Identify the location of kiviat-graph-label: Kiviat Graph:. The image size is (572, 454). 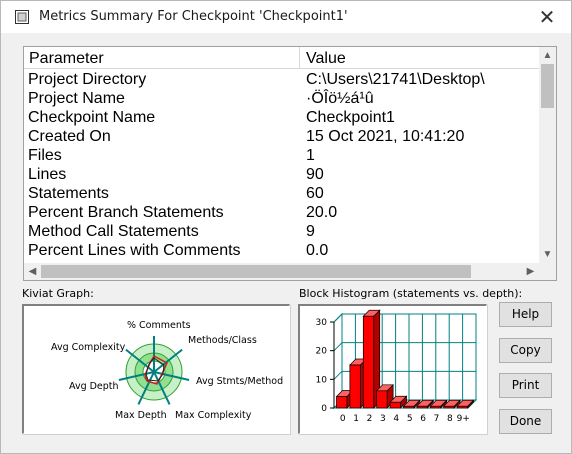
(58, 293).